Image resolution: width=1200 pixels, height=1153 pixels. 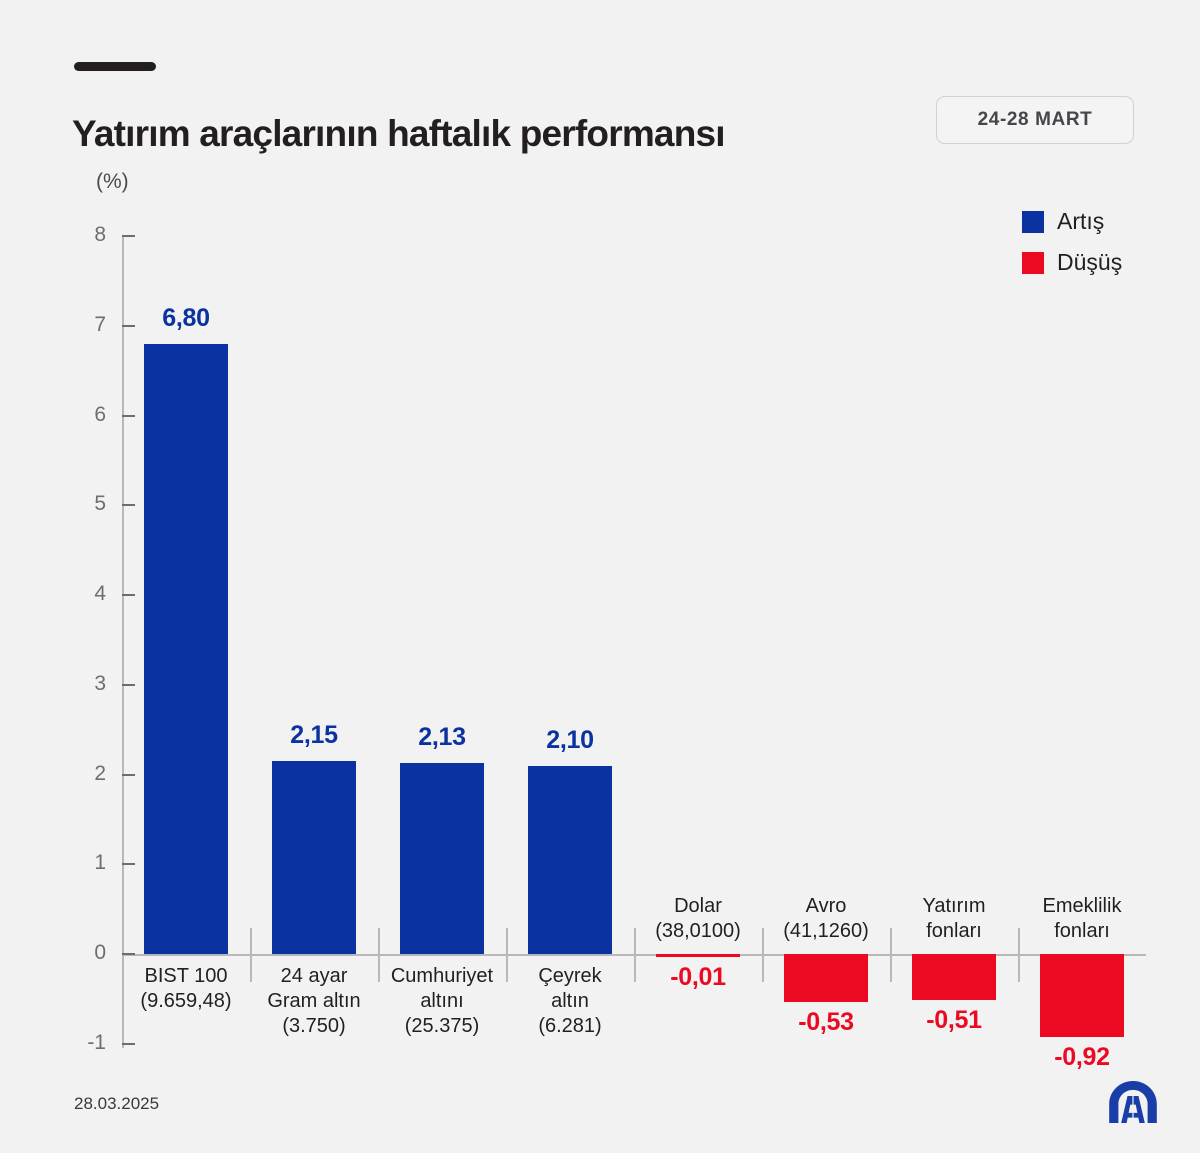 What do you see at coordinates (1033, 221) in the screenshot?
I see `legend-swatch-increase` at bounding box center [1033, 221].